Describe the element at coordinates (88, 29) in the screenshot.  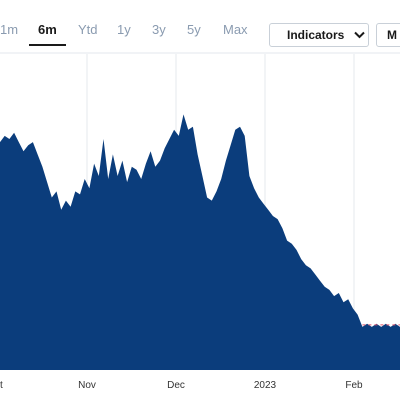
I see `tab-ytd: Ytd` at that location.